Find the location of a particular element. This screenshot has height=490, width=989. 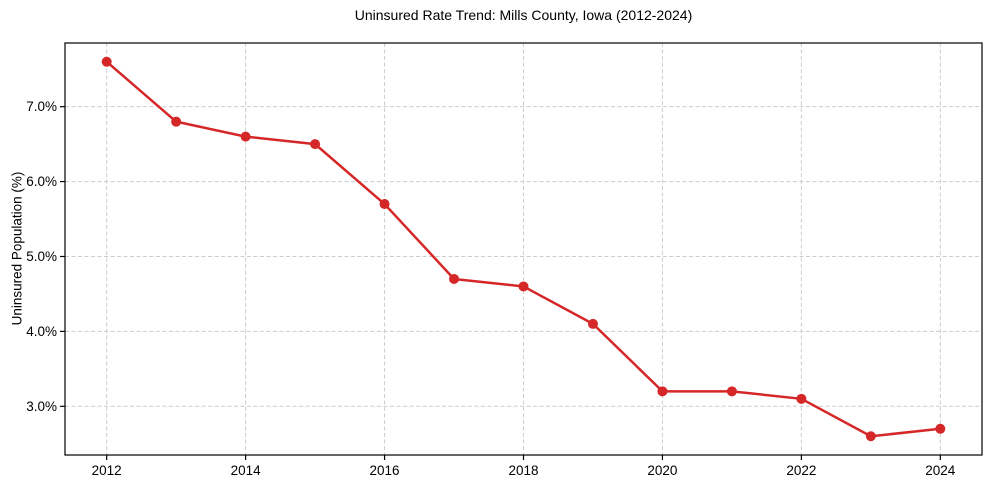

y-tick-label: 4.0% is located at coordinates (41, 331).